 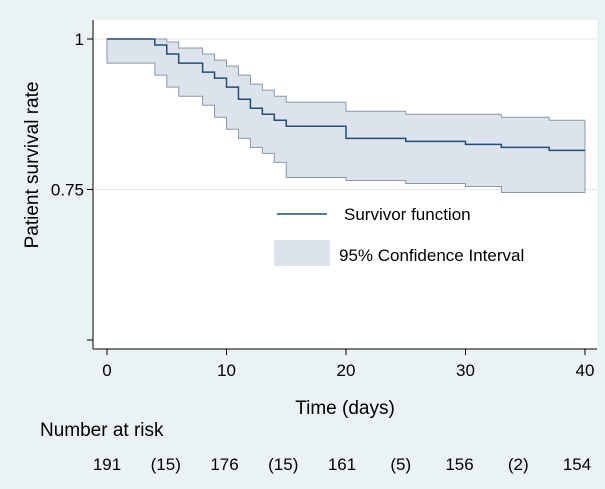 What do you see at coordinates (459, 464) in the screenshot?
I see `risk-value-6: 156` at bounding box center [459, 464].